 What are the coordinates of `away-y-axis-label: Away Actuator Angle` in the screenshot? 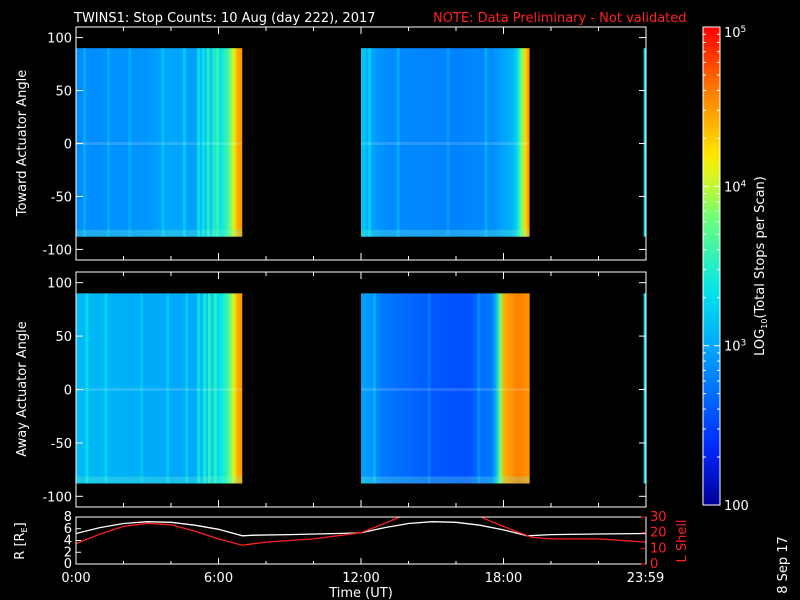 It's located at (22, 388).